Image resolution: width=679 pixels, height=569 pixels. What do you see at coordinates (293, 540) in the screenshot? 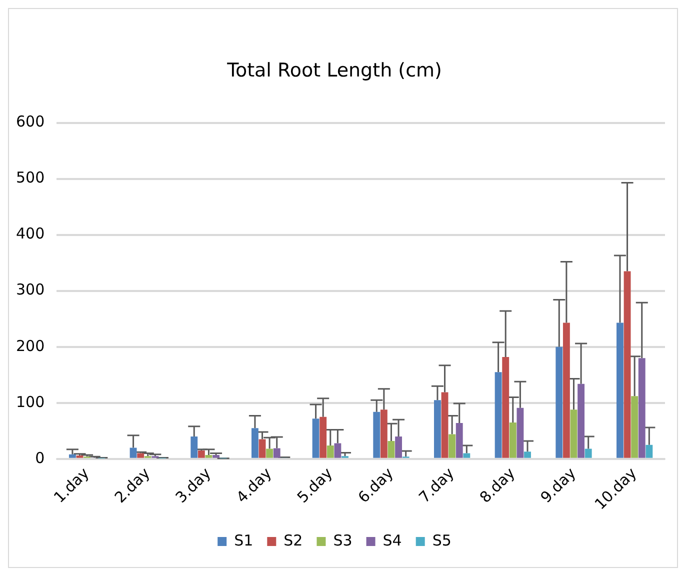
I see `legend-label: S2` at bounding box center [293, 540].